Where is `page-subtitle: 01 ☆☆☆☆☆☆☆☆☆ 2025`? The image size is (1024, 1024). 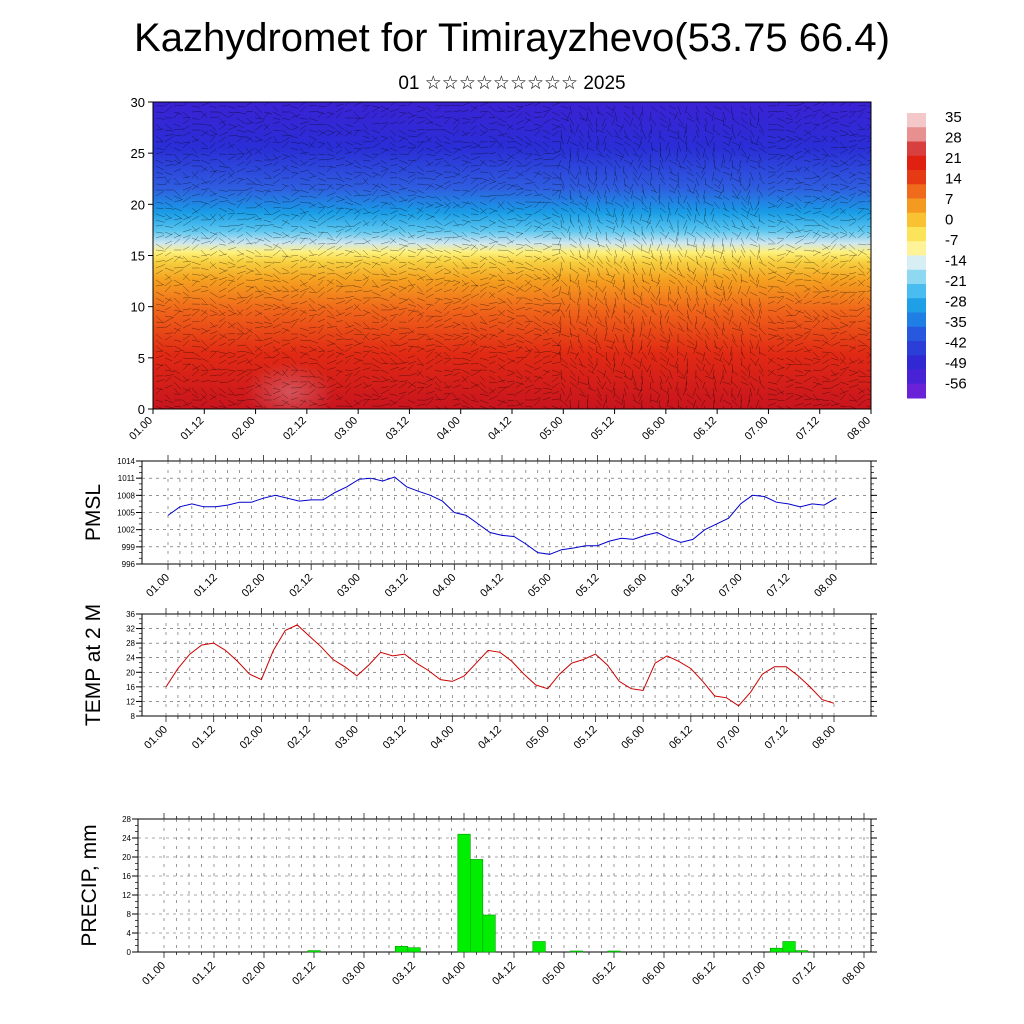 page-subtitle: 01 ☆☆☆☆☆☆☆☆☆ 2025 is located at coordinates (512, 83).